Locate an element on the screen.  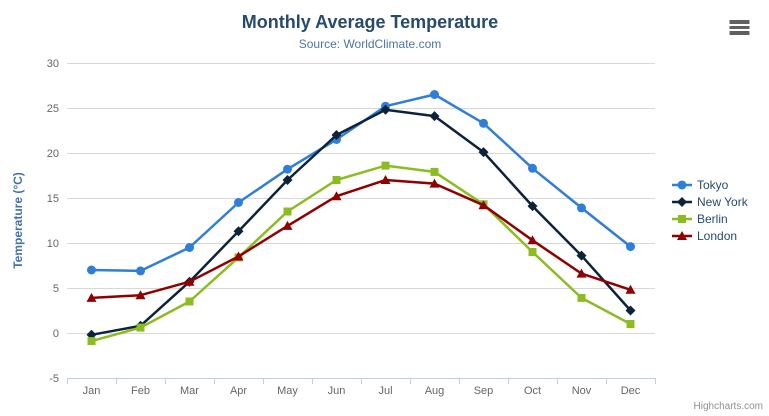
x-axis-tick-label: Feb is located at coordinates (140, 391).